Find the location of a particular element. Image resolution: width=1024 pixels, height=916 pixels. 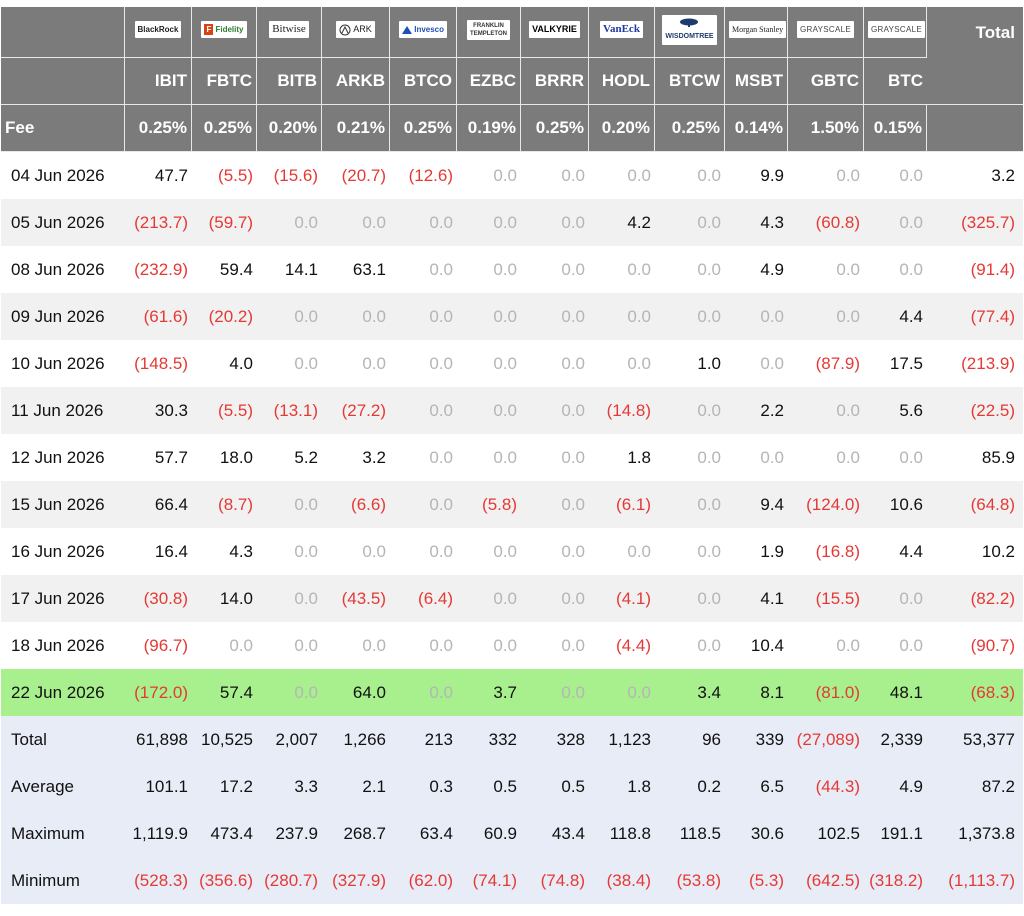

wisdomtree-logo: WISDOMTREE is located at coordinates (689, 30).